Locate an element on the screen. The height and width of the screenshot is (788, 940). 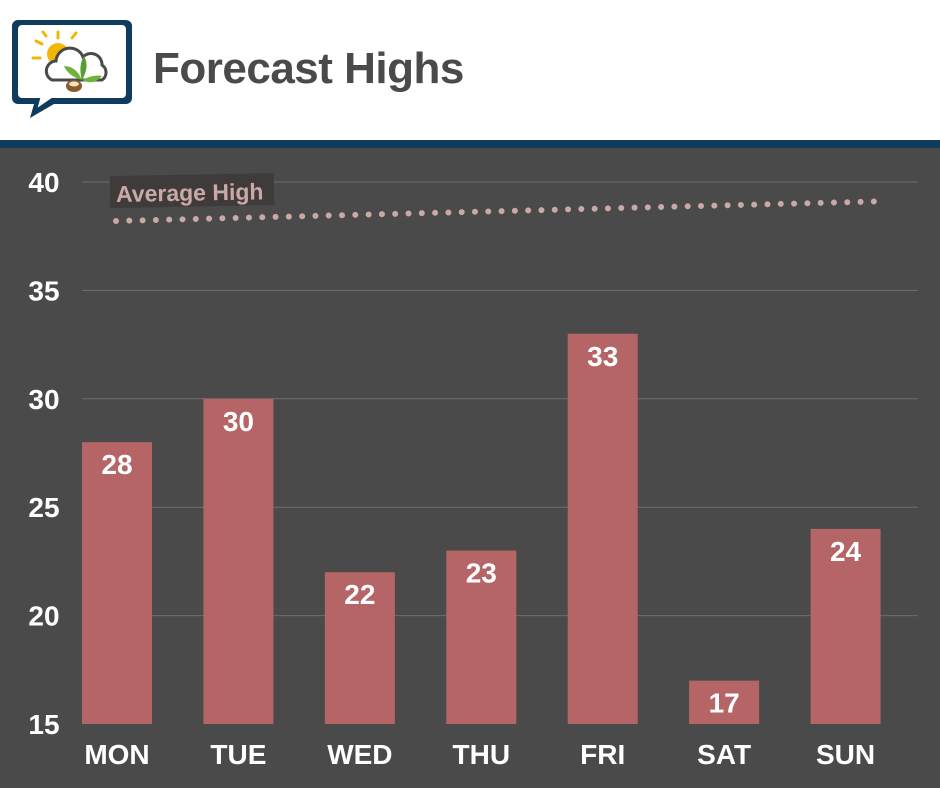
x-tick-label-fri: FRI is located at coordinates (602, 754).